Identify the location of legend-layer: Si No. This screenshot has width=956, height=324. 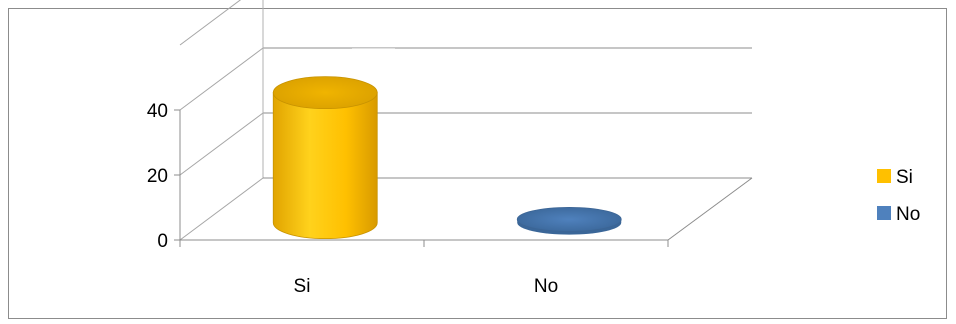
(898, 196).